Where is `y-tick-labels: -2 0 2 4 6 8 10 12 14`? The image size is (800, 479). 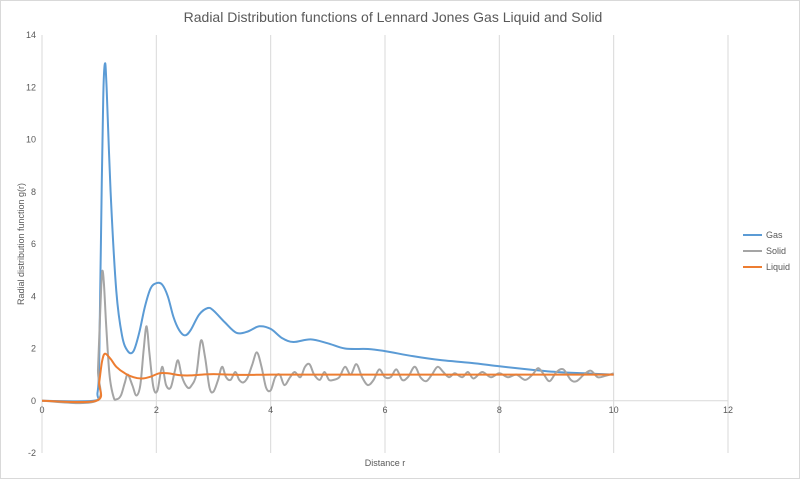 y-tick-labels: -2 0 2 4 6 8 10 12 14 is located at coordinates (31, 244).